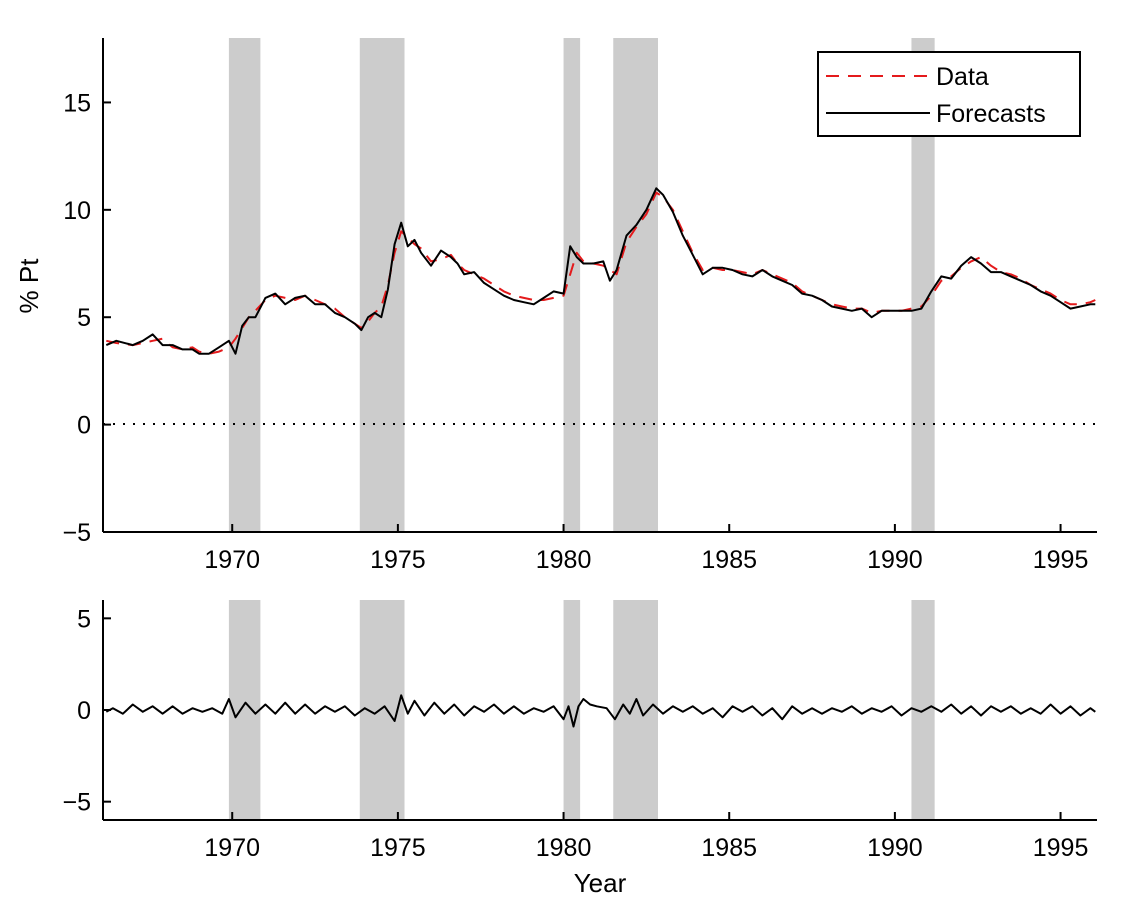  Describe the element at coordinates (84, 318) in the screenshot. I see `top-y-tick-label-5: 5` at that location.